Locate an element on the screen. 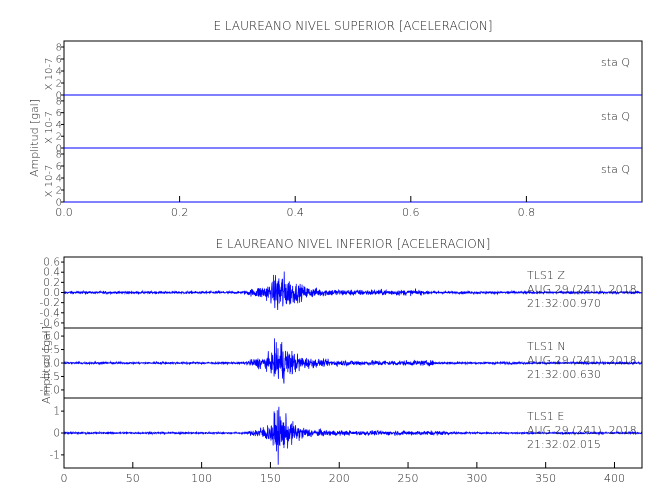  y-tick-label: -0.5 is located at coordinates (50, 377).